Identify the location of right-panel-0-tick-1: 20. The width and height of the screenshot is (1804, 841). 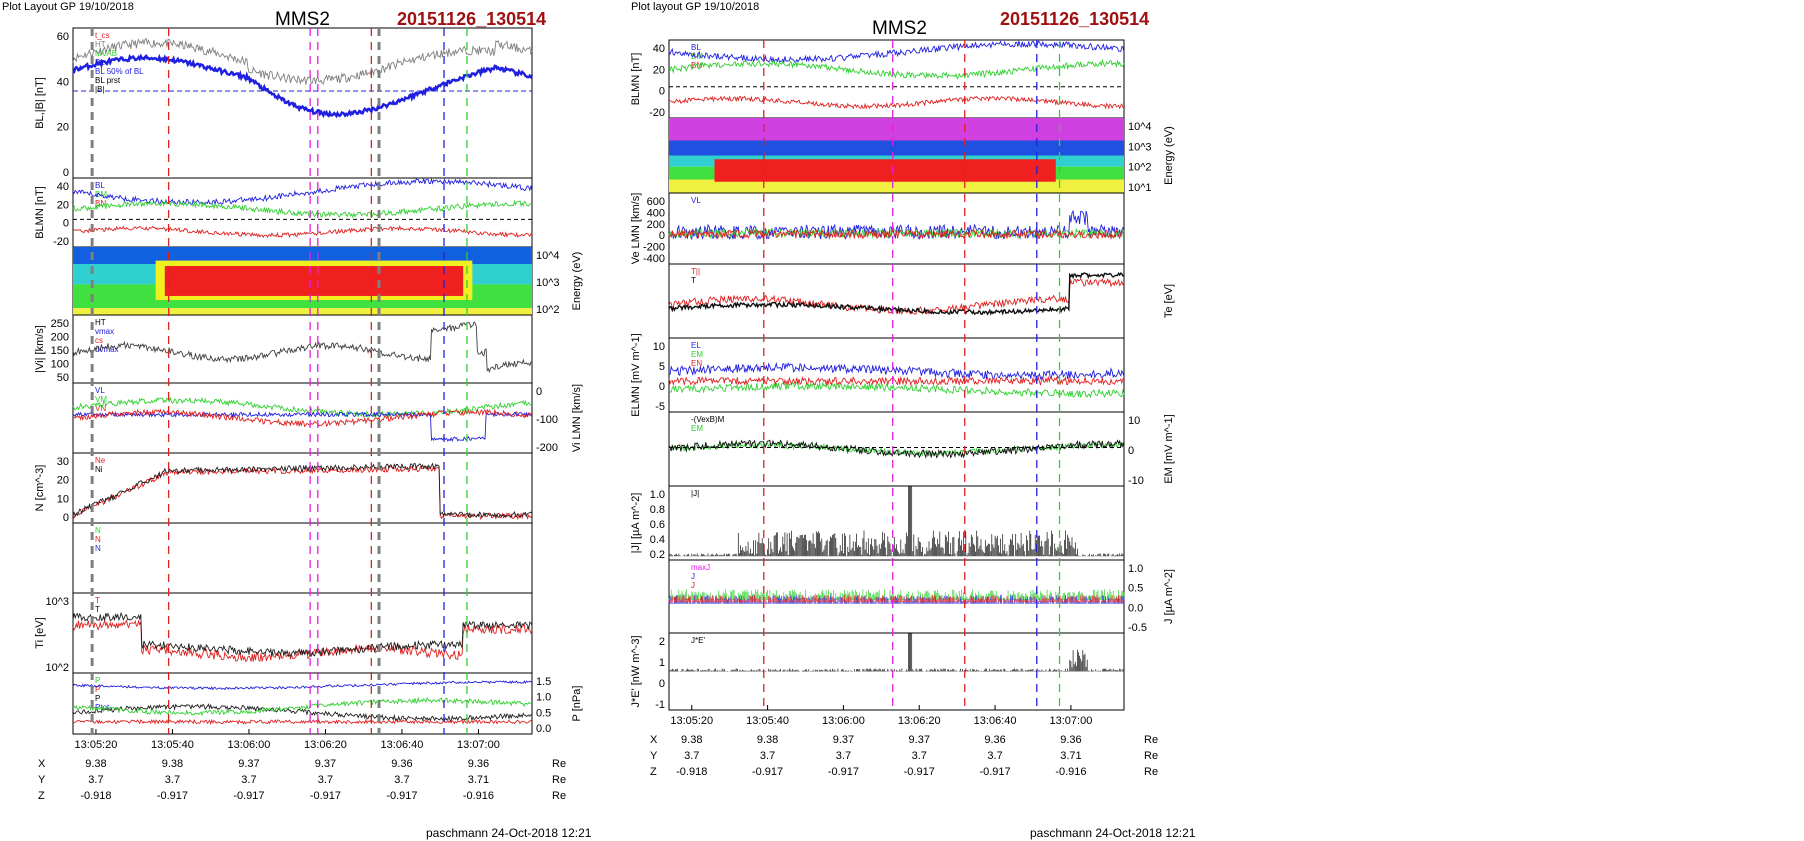
(659, 70).